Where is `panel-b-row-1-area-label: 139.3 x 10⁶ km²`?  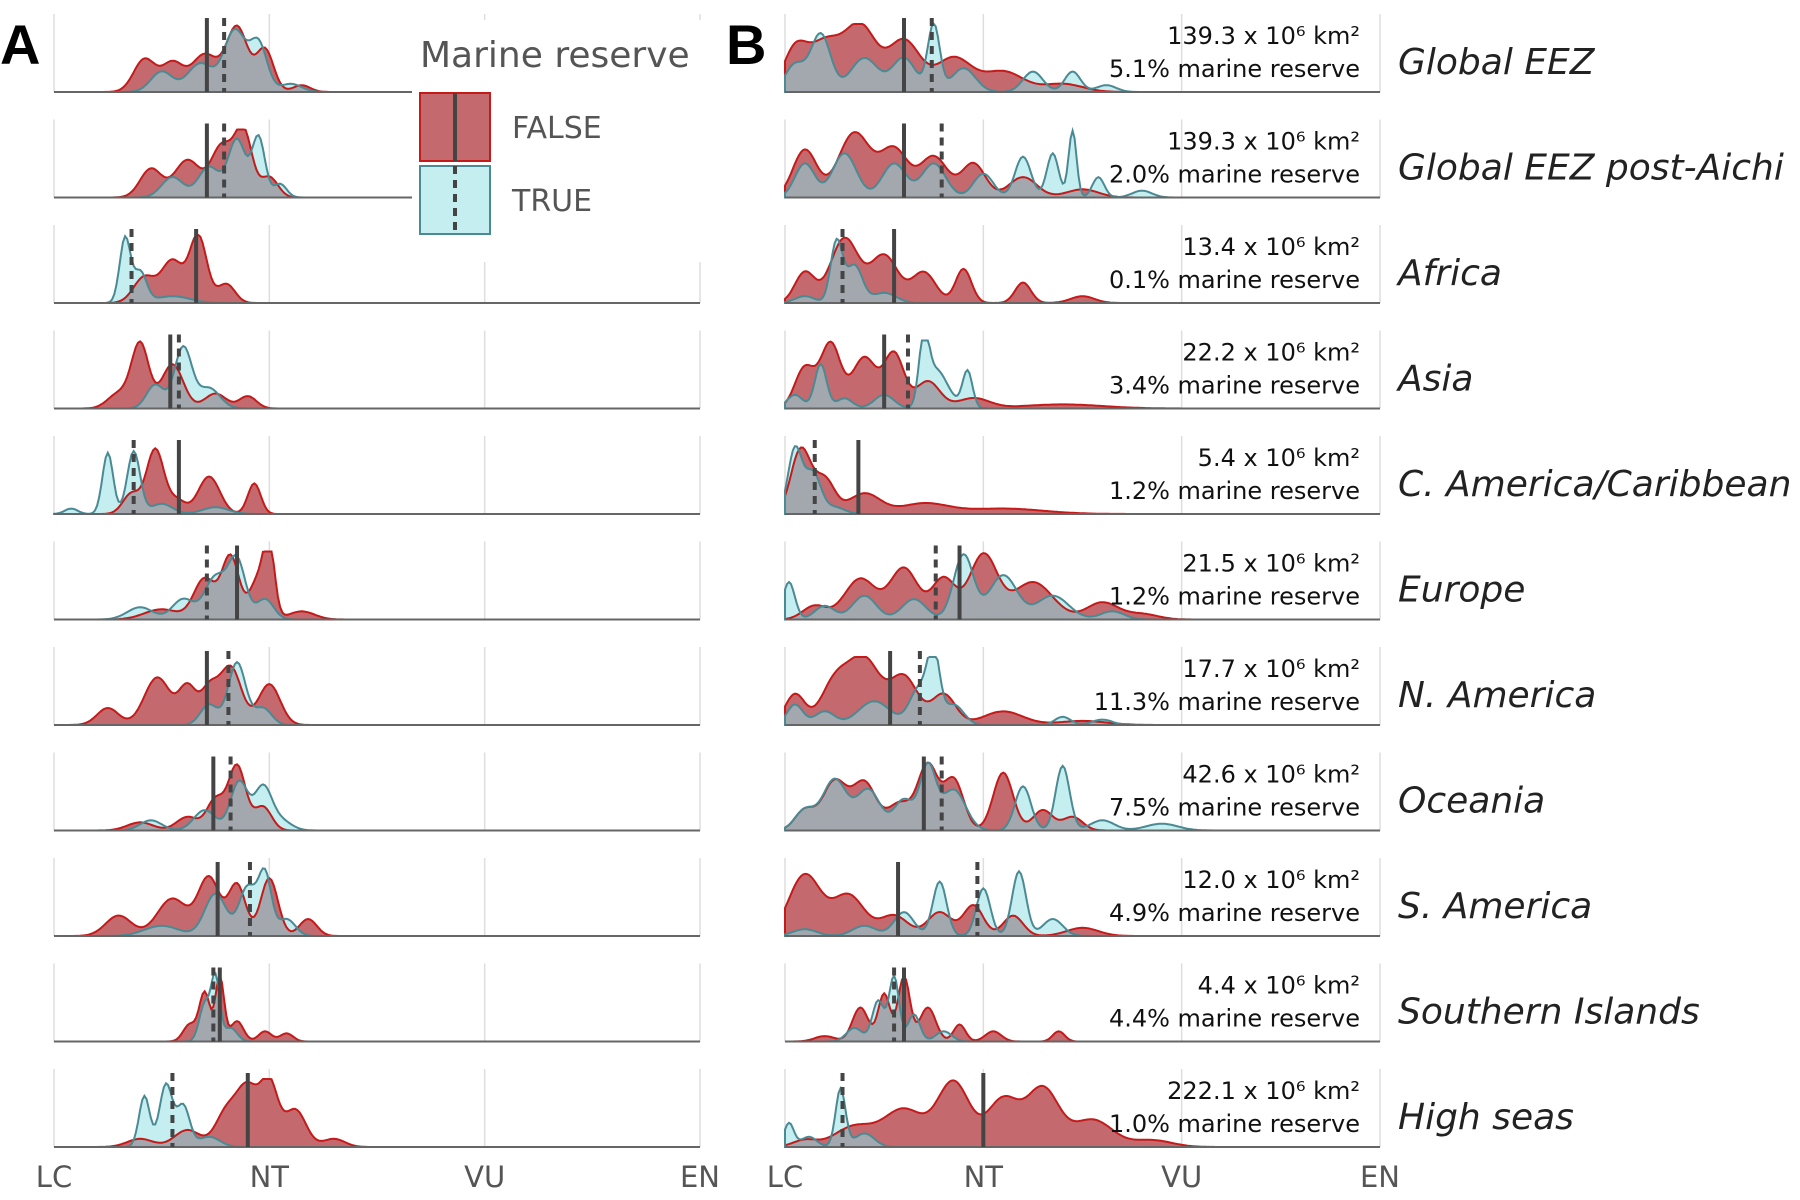
panel-b-row-1-area-label: 139.3 x 10⁶ km² is located at coordinates (1263, 142).